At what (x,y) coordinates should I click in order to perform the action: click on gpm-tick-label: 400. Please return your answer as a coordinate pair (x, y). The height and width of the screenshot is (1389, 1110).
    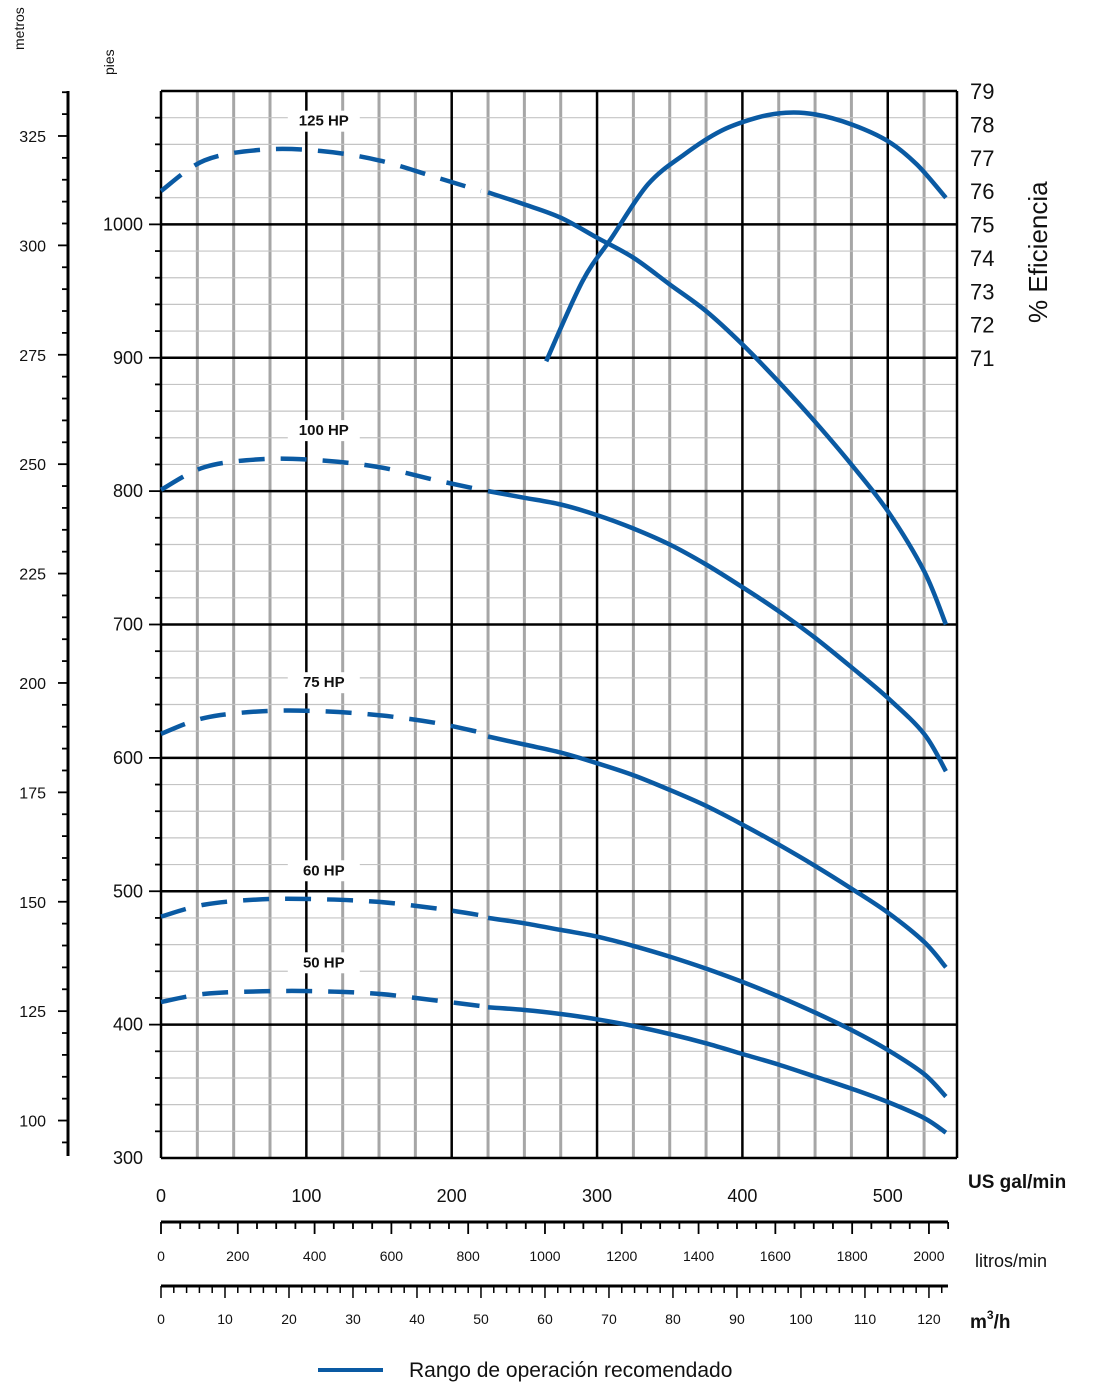
    Looking at the image, I should click on (742, 1196).